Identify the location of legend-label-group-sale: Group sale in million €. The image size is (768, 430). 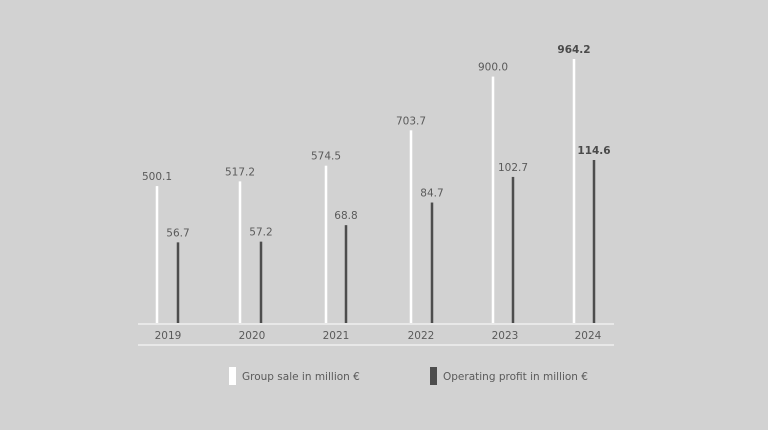
(301, 377).